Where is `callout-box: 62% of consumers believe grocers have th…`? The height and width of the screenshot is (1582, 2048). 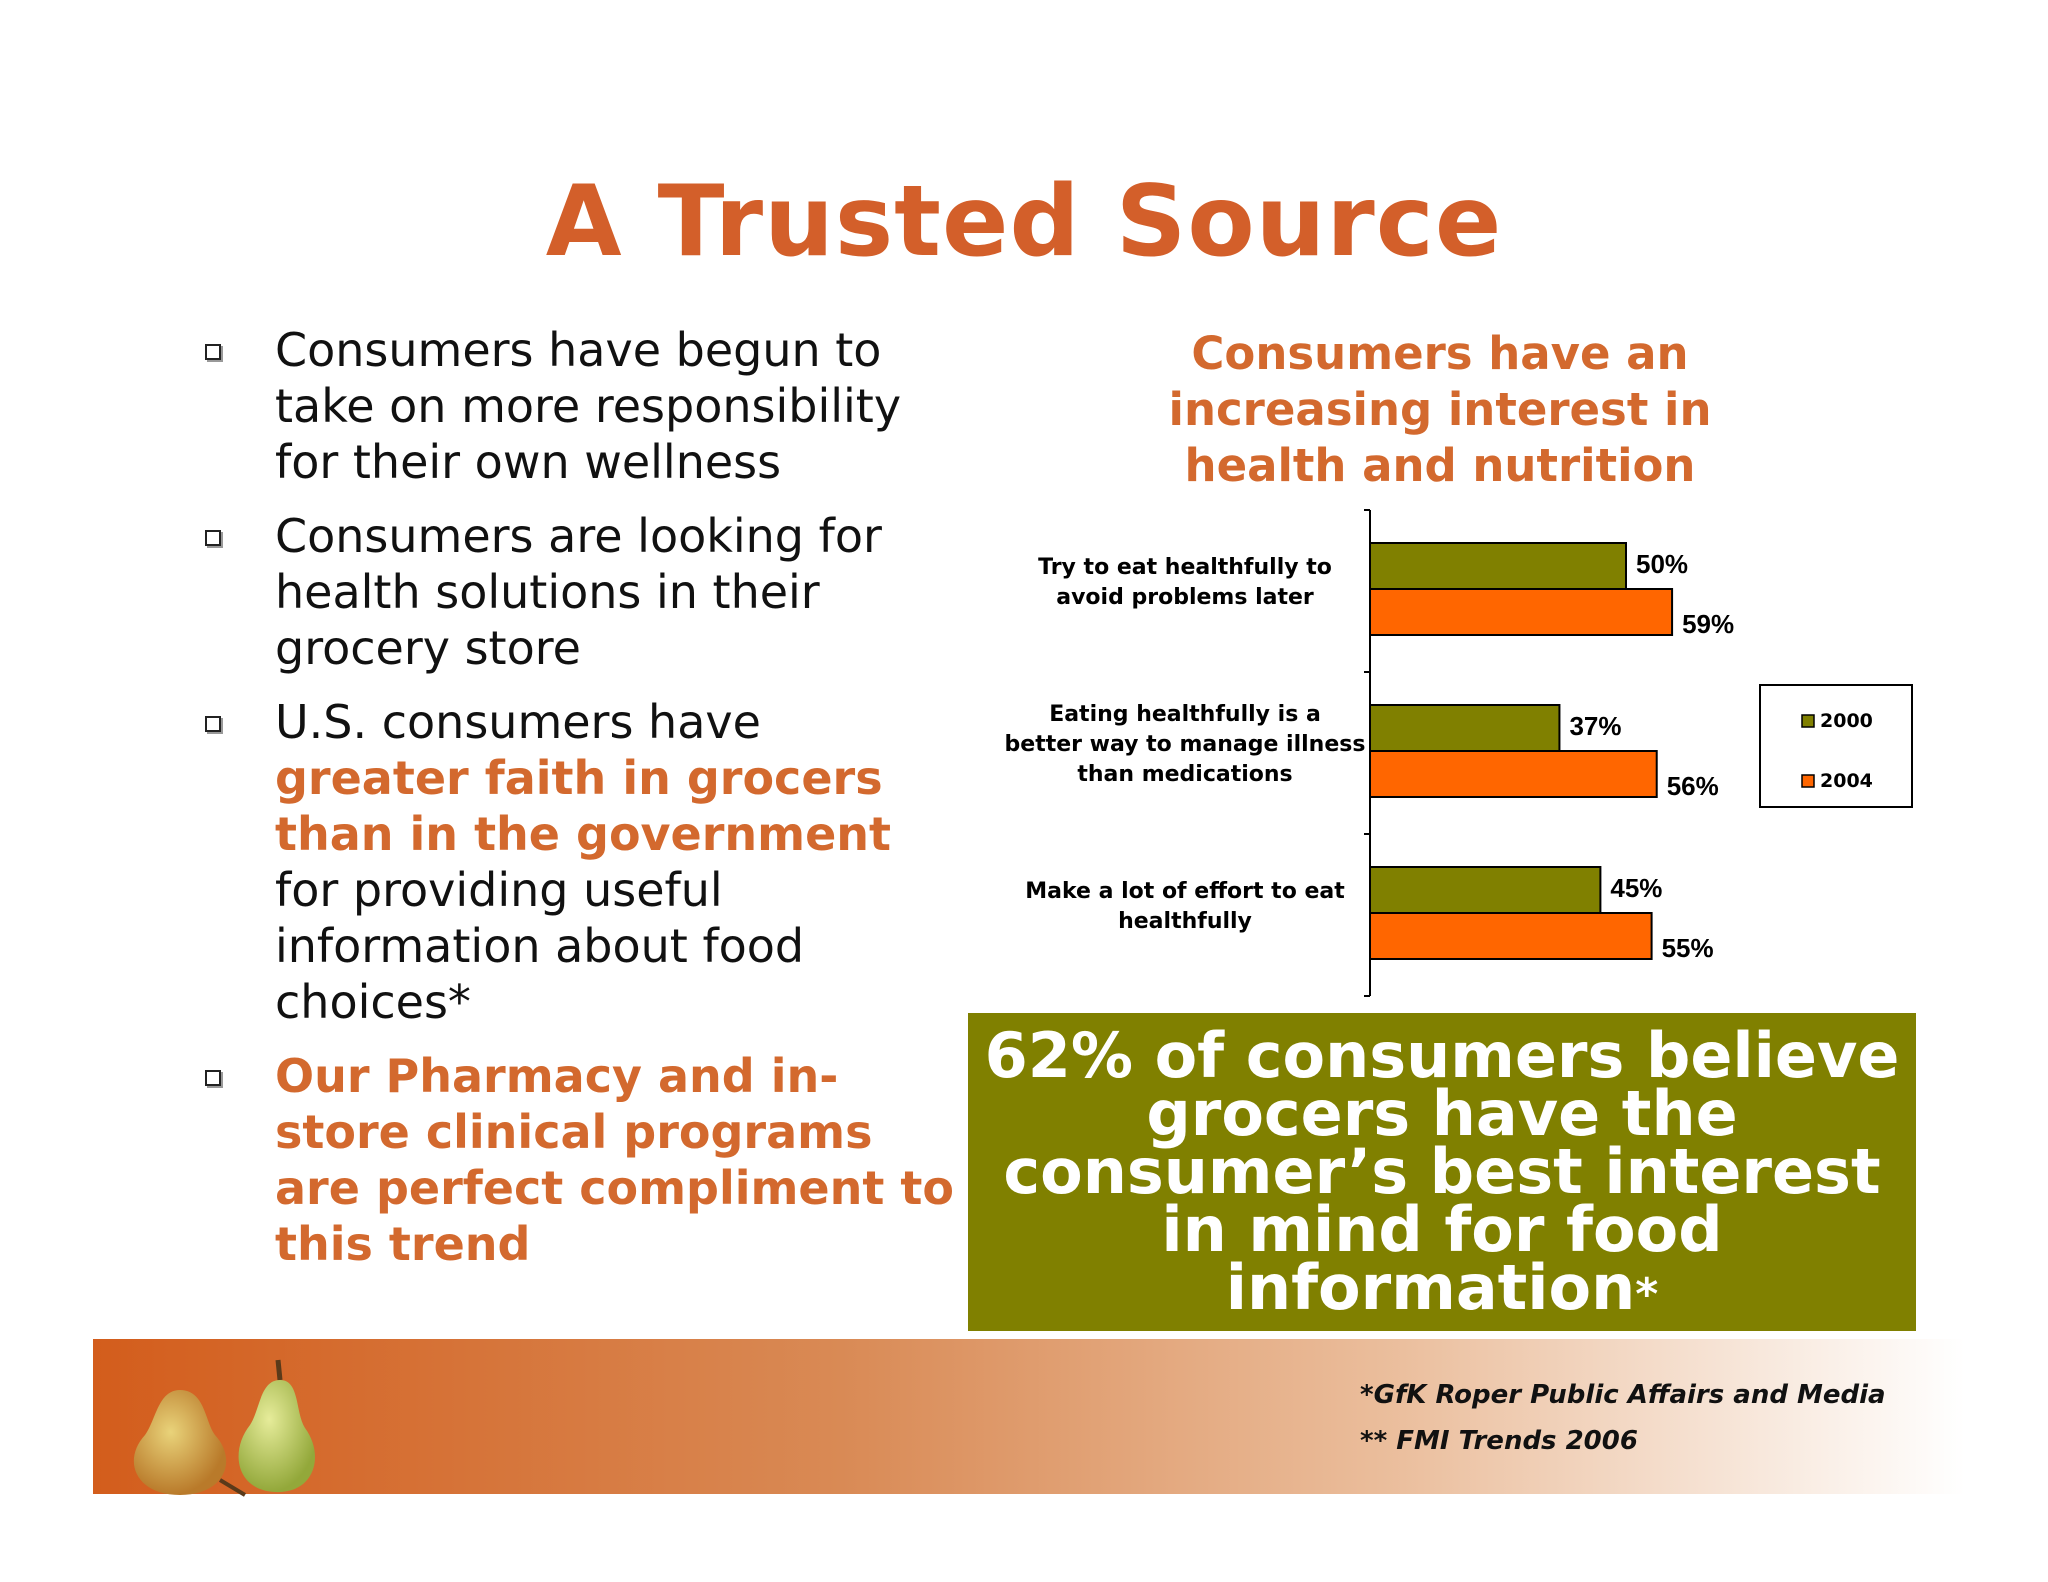
callout-box: 62% of consumers believe grocers have th… is located at coordinates (1442, 1172).